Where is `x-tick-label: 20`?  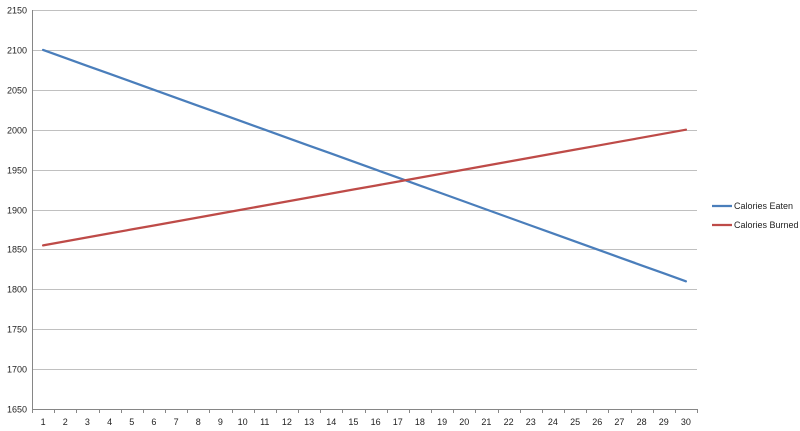 x-tick-label: 20 is located at coordinates (464, 422).